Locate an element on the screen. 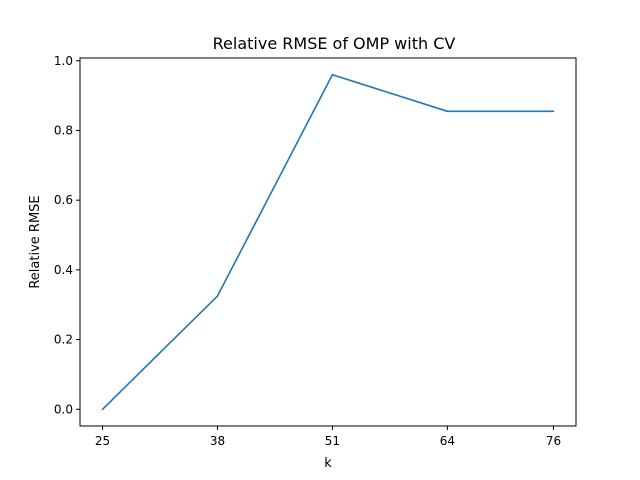  x-tick-label: 64 is located at coordinates (447, 441).